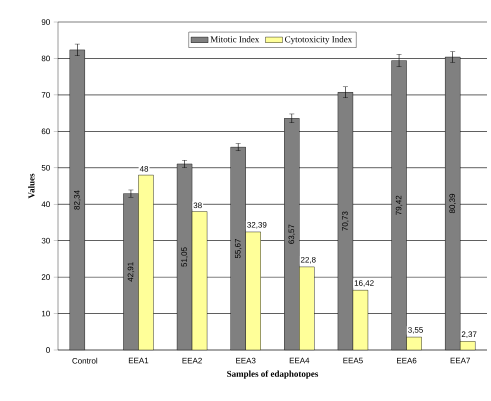  What do you see at coordinates (272, 374) in the screenshot?
I see `x-axis-title: Samples of edaphotopes` at bounding box center [272, 374].